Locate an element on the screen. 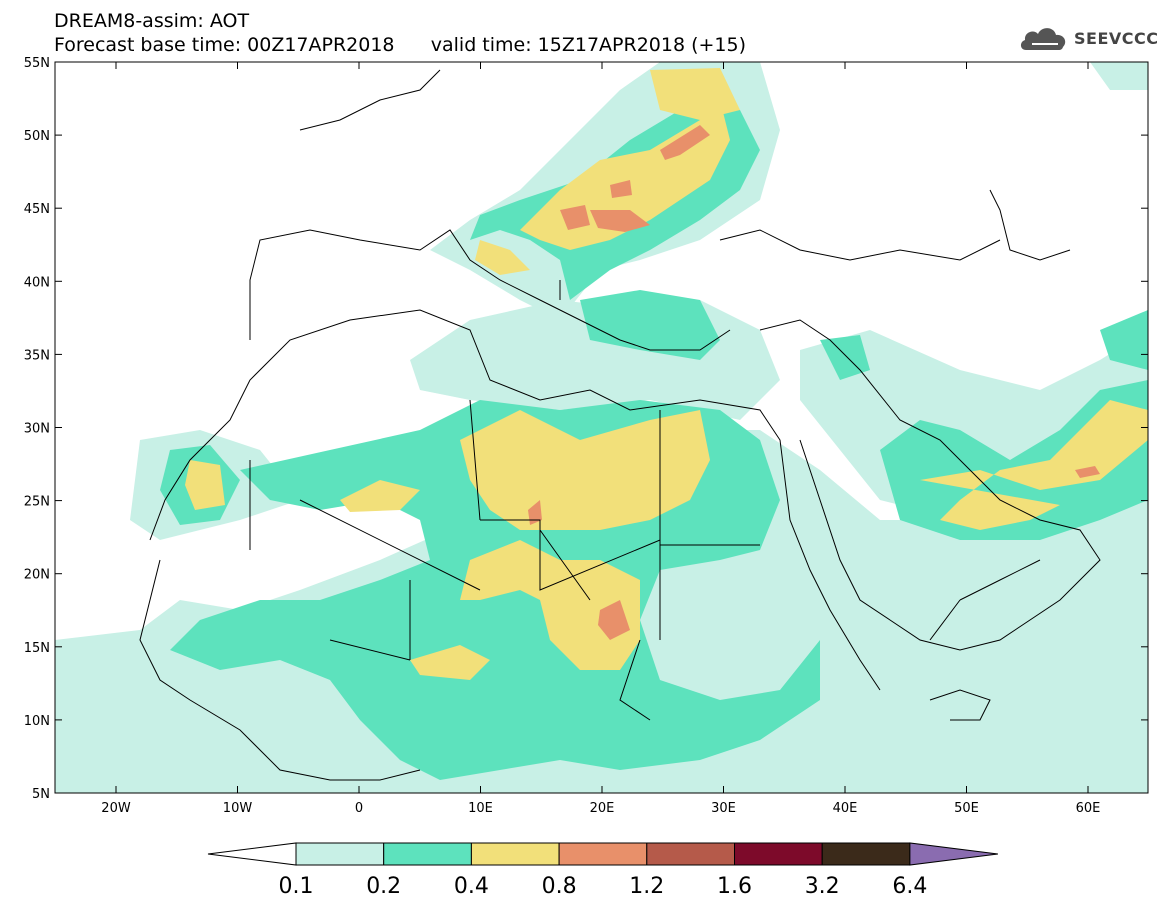  lon-tick-label: 40E is located at coordinates (845, 808).